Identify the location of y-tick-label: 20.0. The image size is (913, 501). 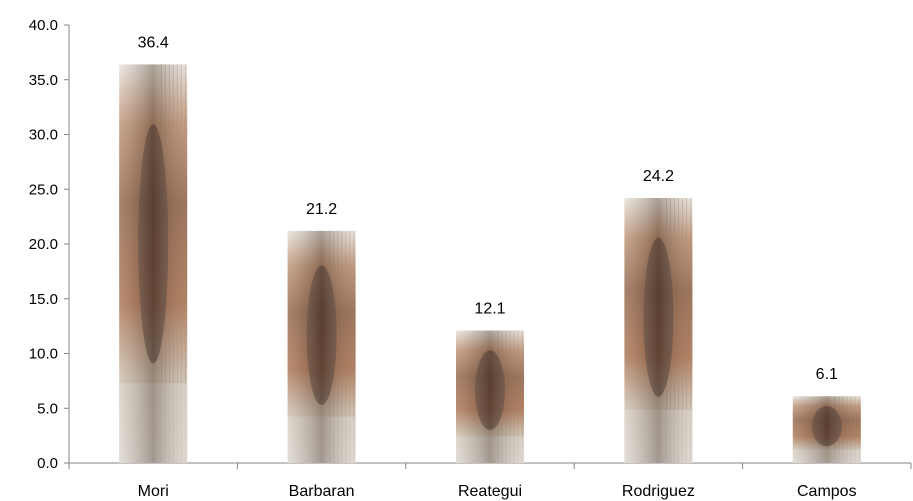
(43, 244).